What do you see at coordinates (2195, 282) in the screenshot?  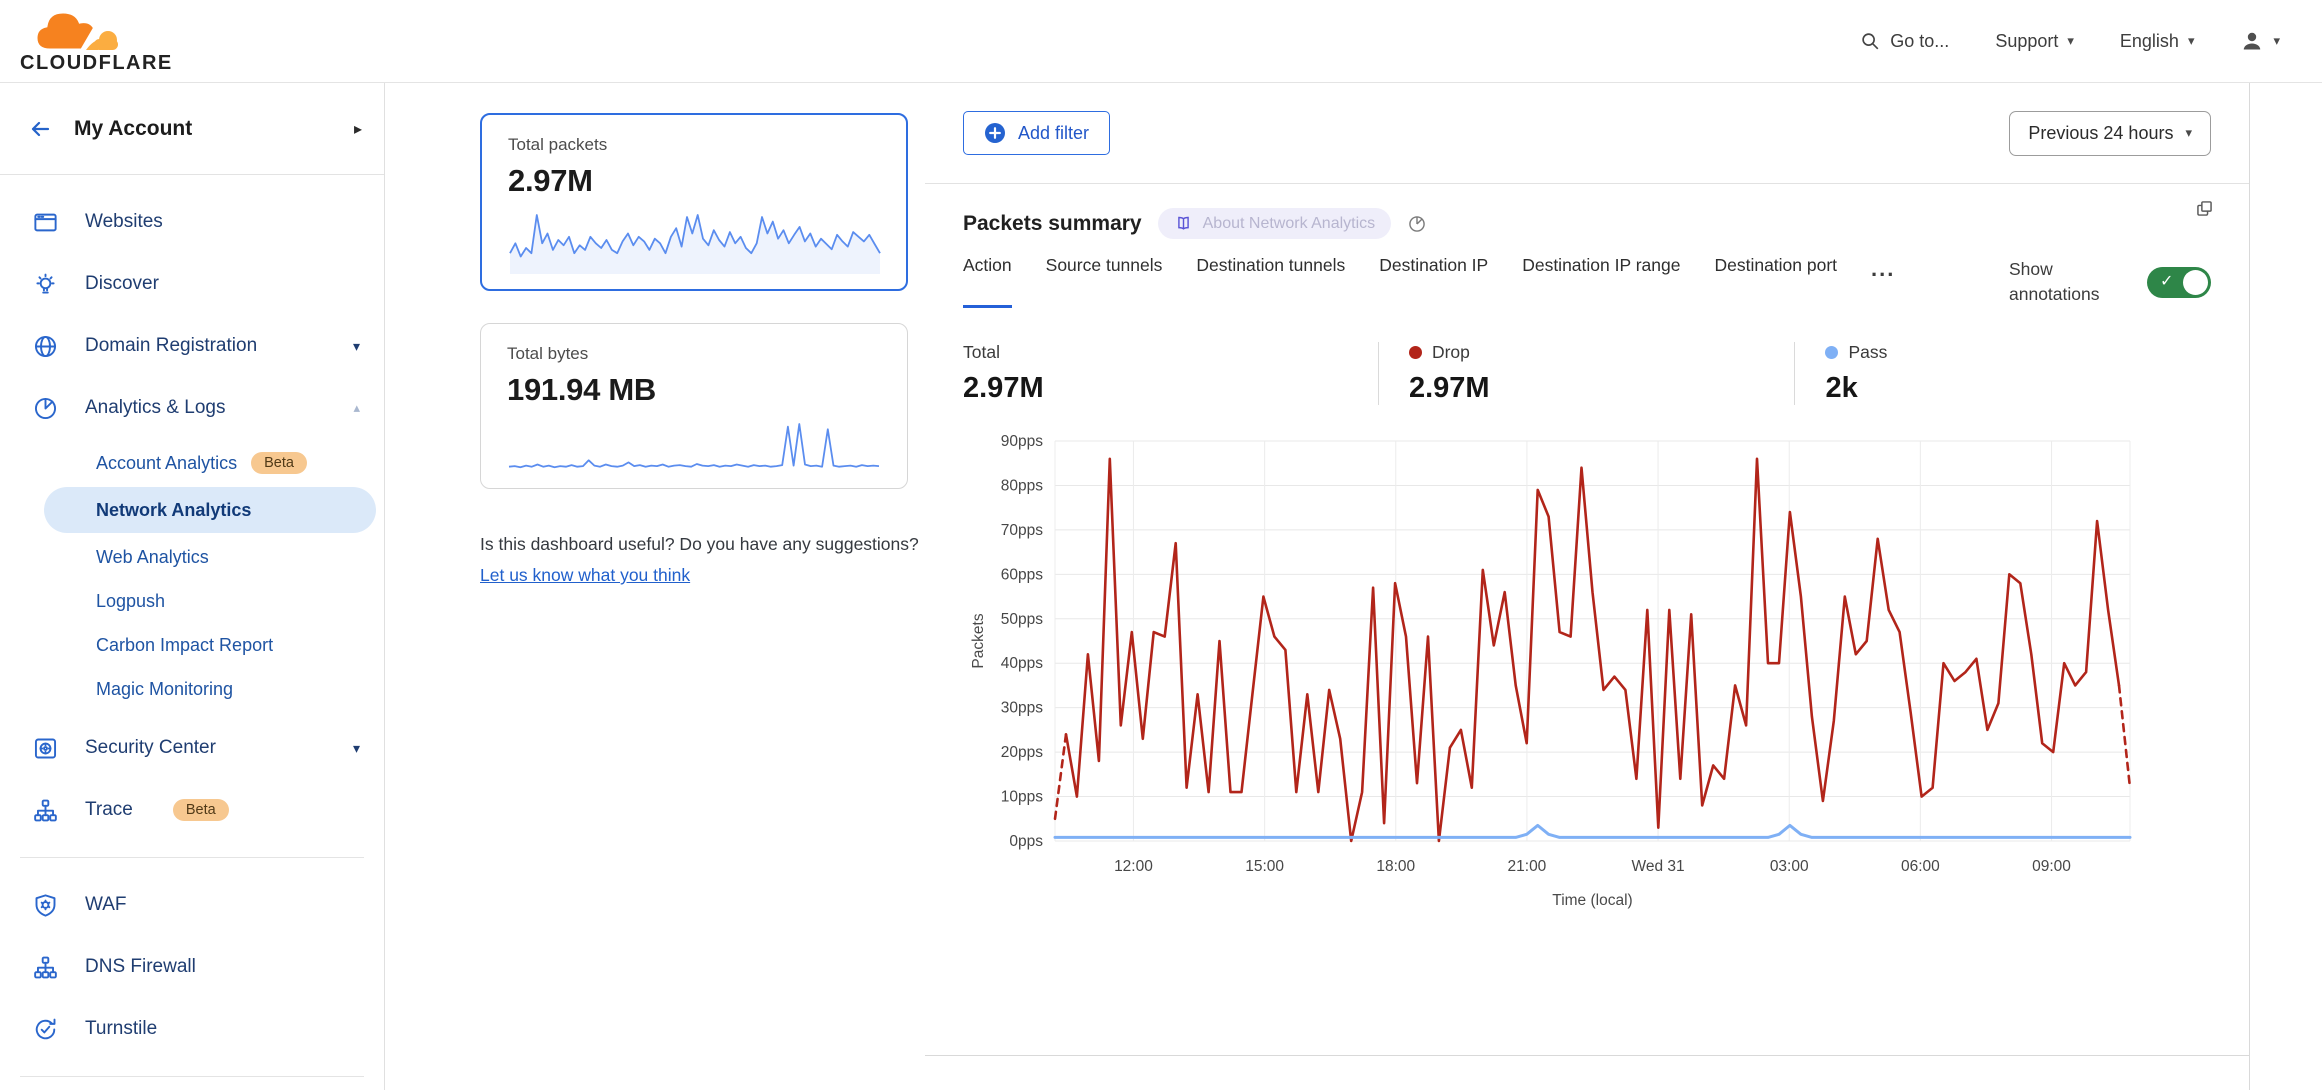 I see `toggle-knob` at bounding box center [2195, 282].